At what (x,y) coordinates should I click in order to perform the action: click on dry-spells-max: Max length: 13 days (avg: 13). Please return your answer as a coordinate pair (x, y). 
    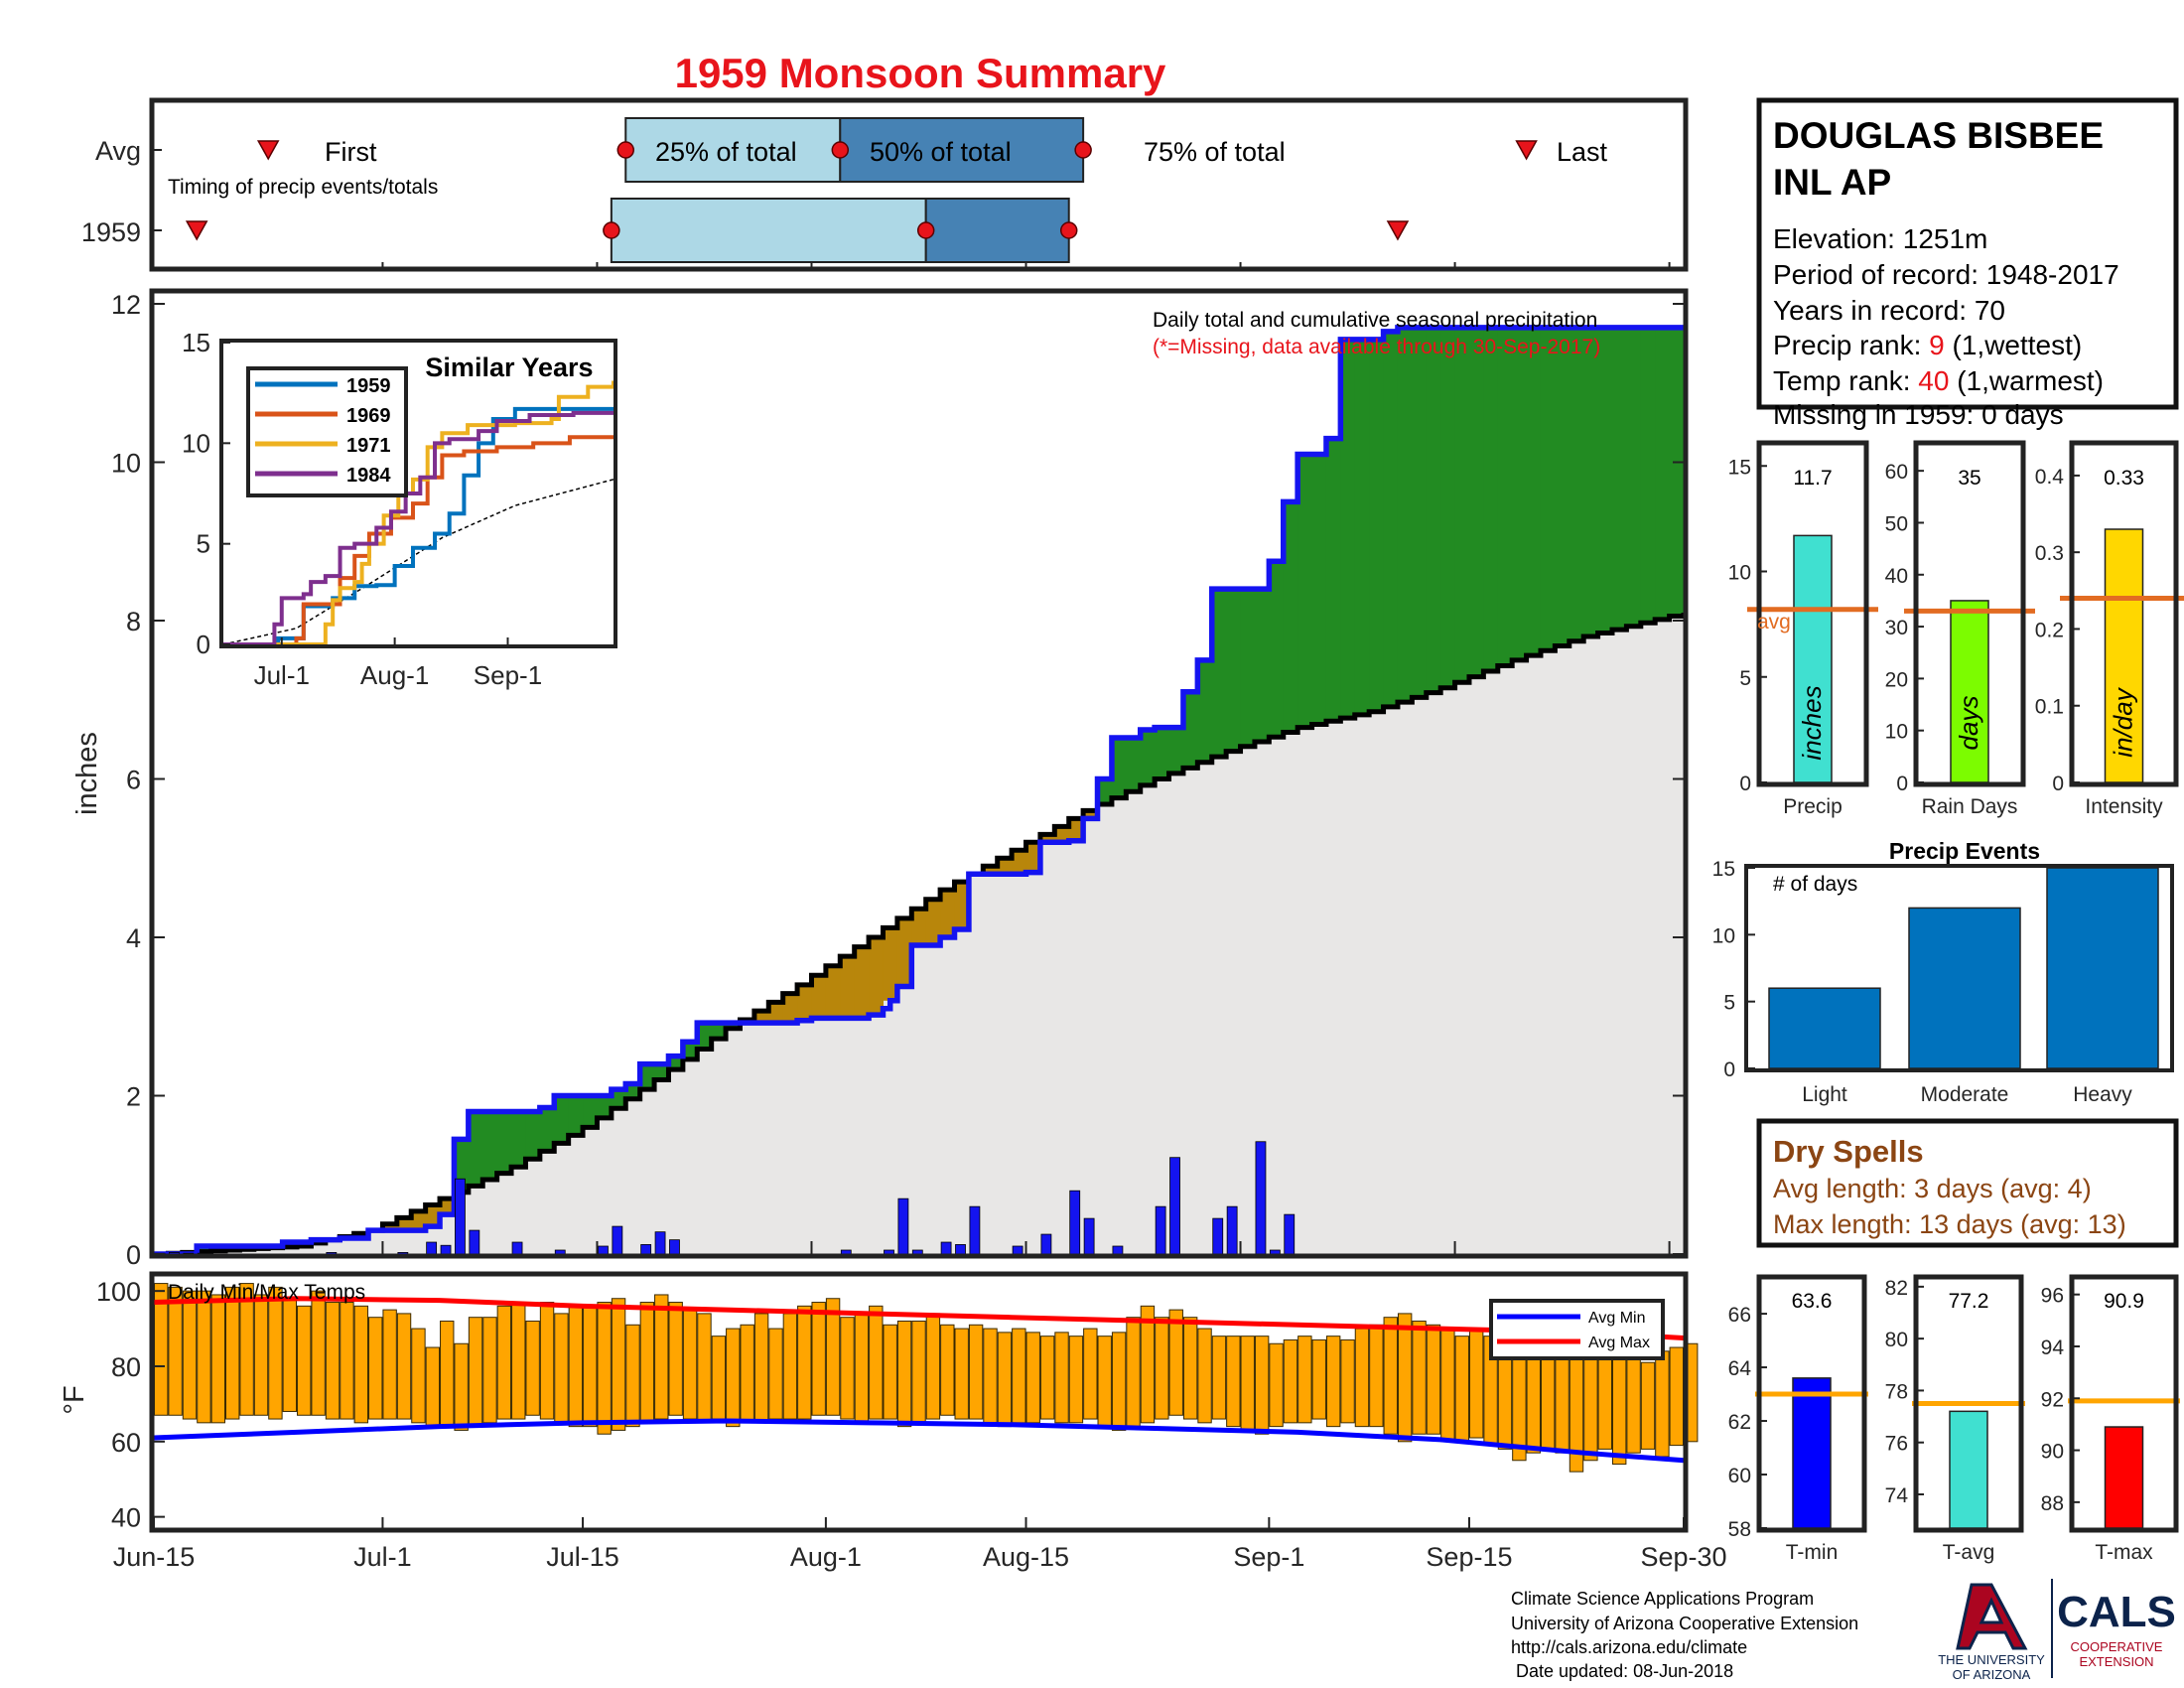
    Looking at the image, I should click on (1949, 1224).